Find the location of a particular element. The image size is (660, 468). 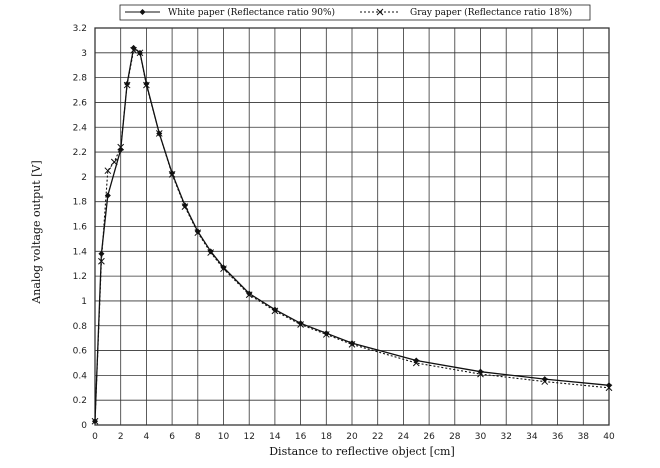

x-tick-label: 34 is located at coordinates (532, 437).